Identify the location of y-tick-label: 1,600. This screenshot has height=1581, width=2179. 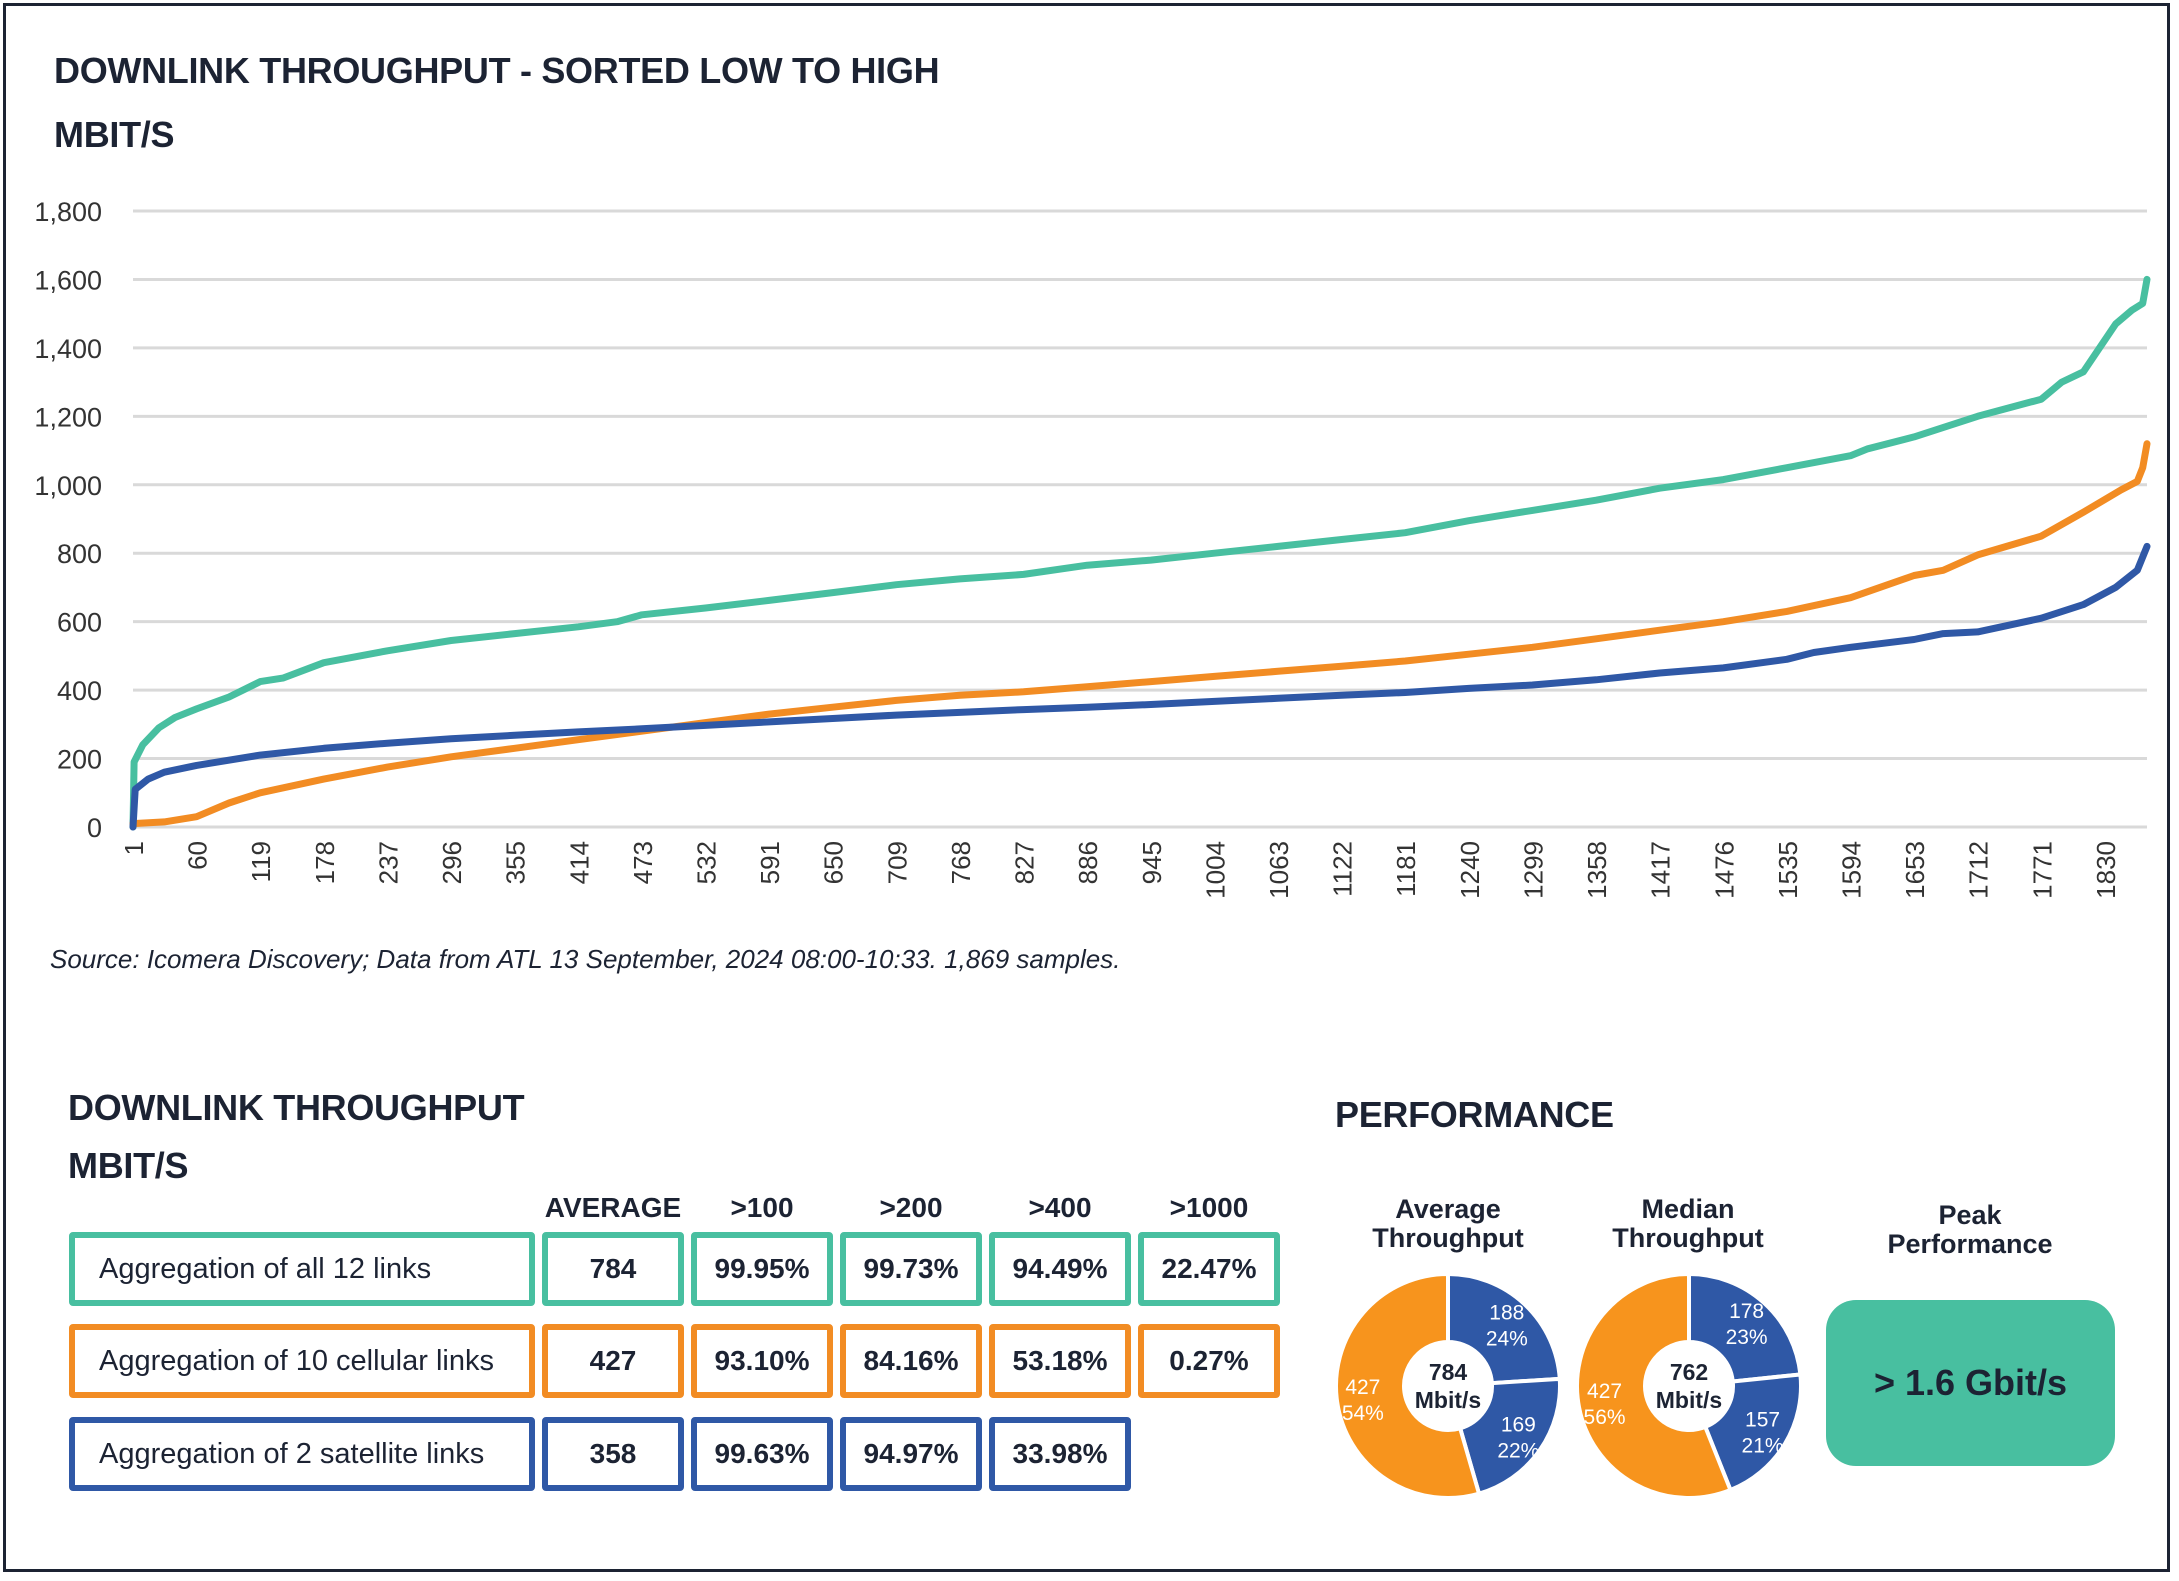
(68, 280).